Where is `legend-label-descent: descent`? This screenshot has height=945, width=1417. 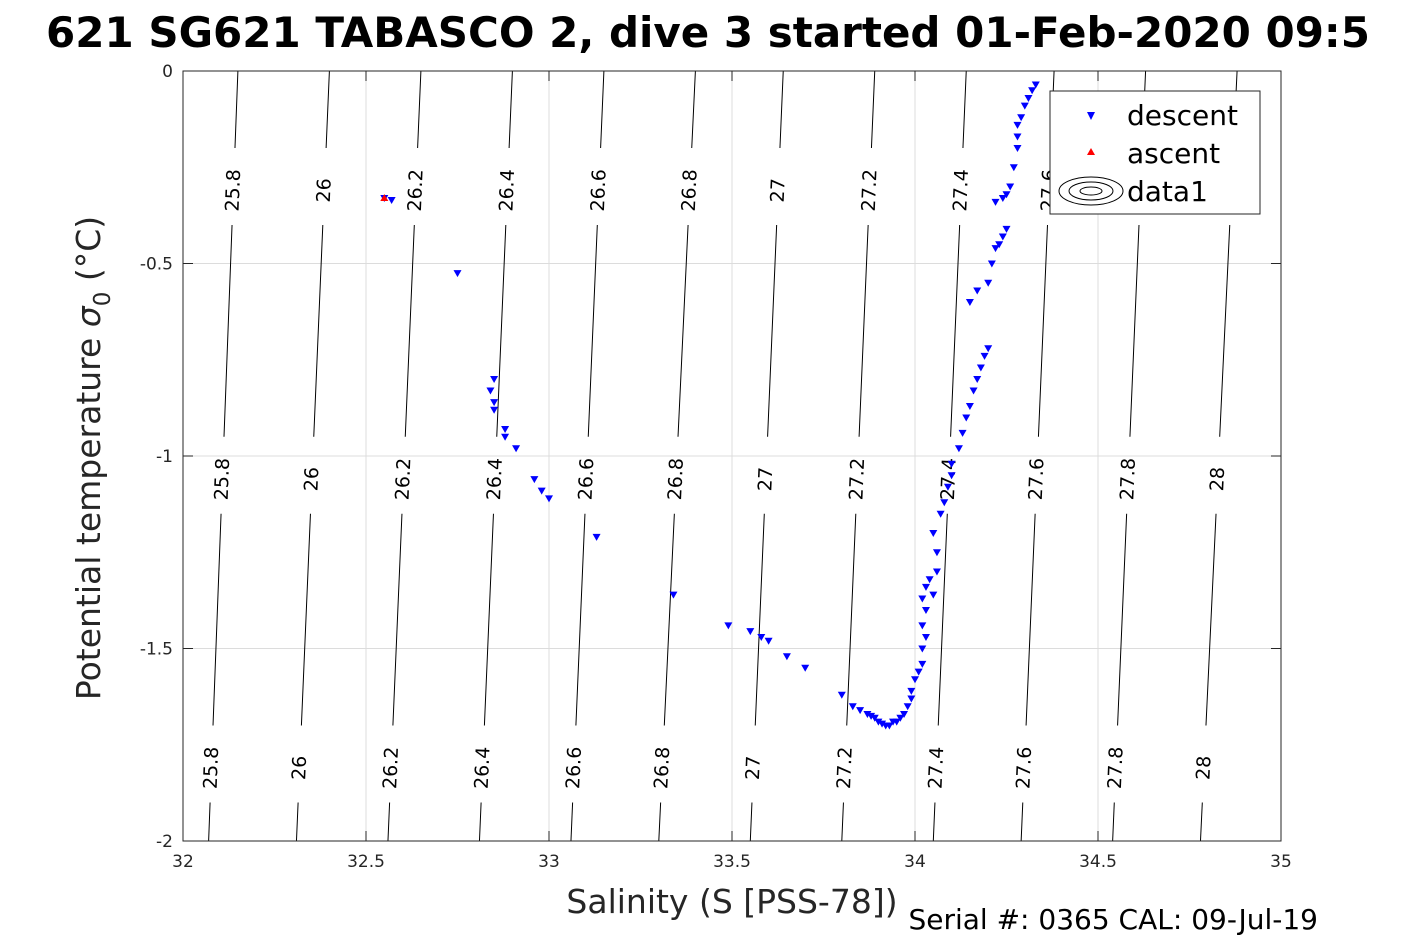
legend-label-descent: descent is located at coordinates (1182, 115).